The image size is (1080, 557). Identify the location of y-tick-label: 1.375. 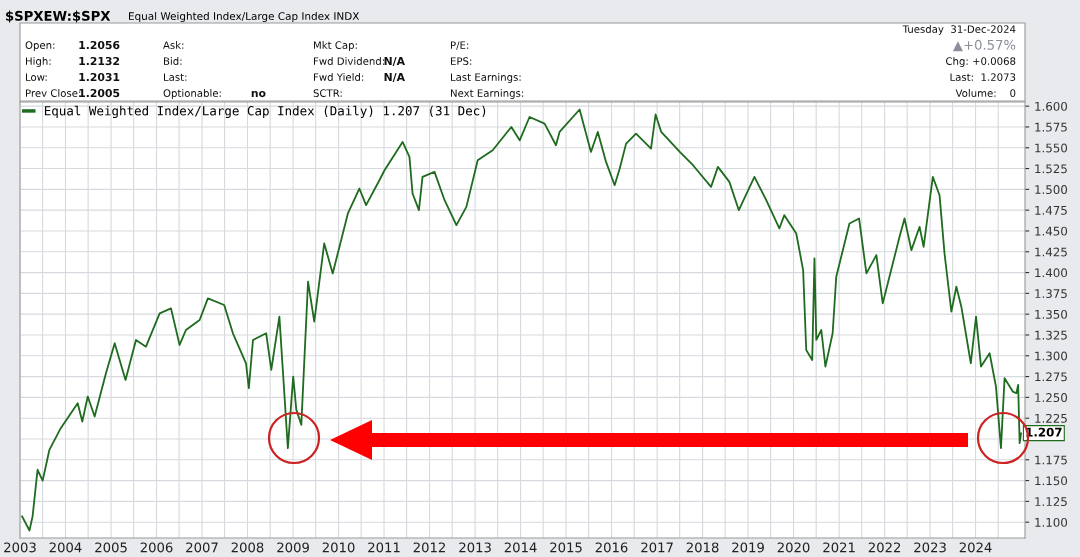
(1051, 294).